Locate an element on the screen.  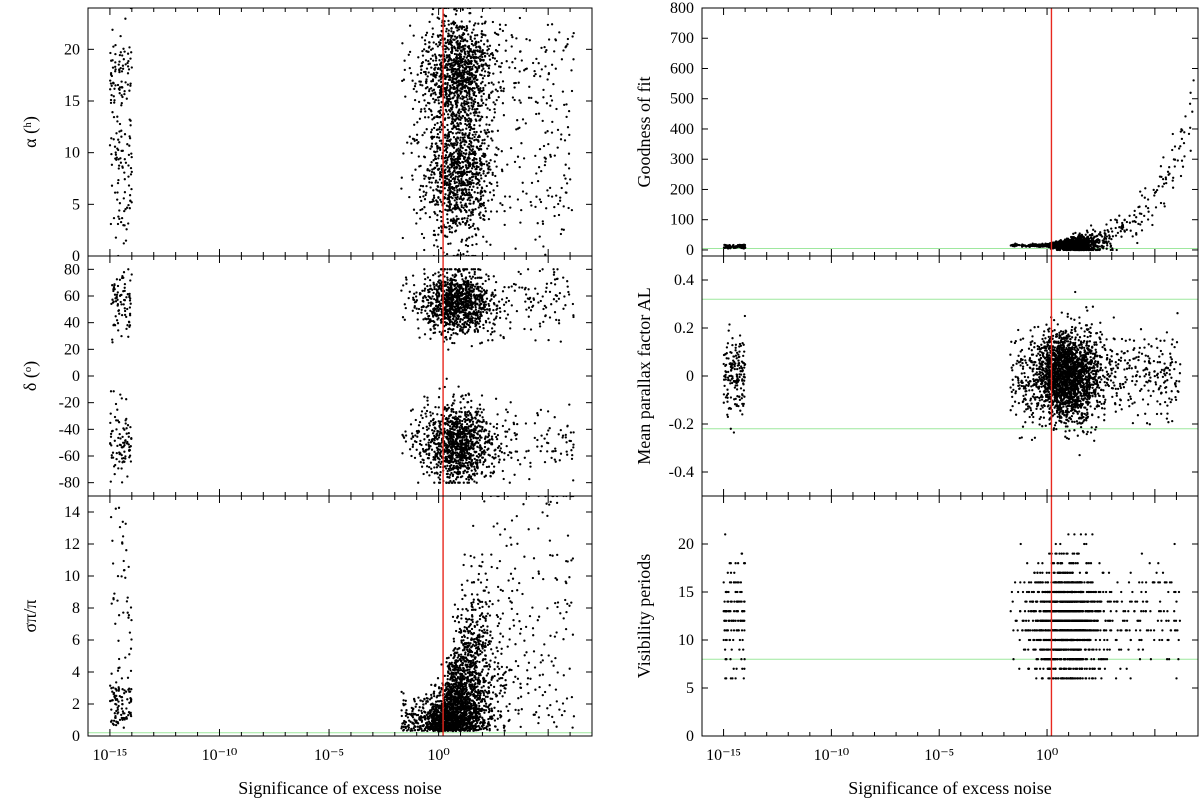
dec-points is located at coordinates (342, 376).